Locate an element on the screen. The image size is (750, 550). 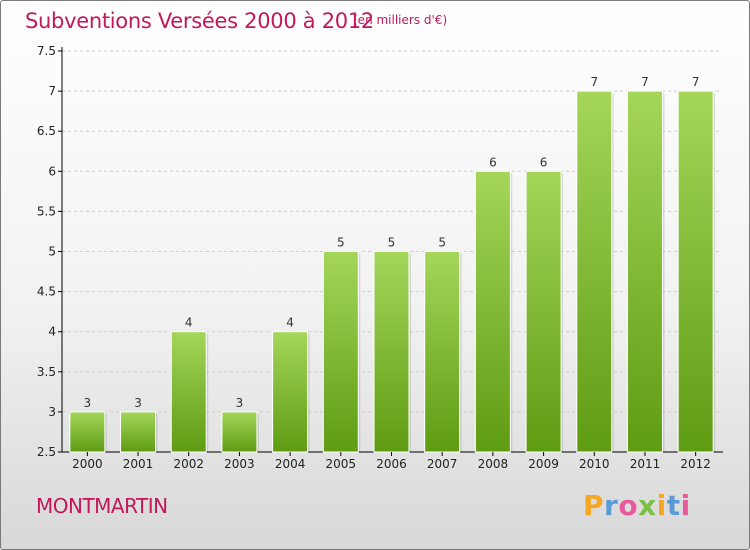
x-tick-label: 2002 is located at coordinates (188, 464).